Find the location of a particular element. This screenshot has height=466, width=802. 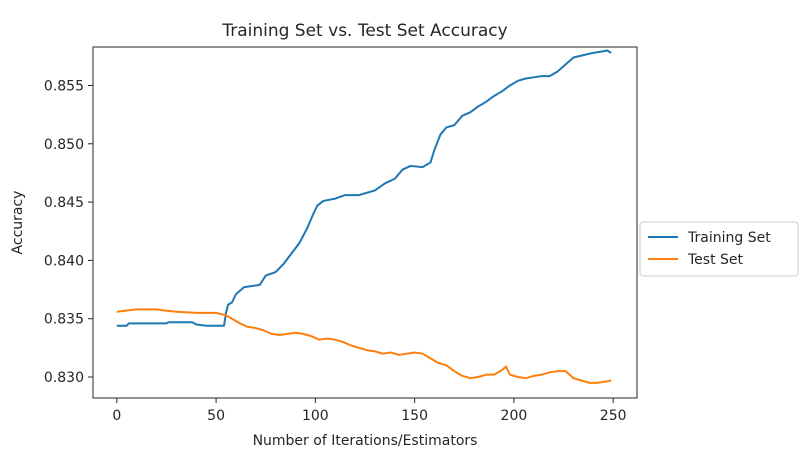

y-tick-label: 0.850 is located at coordinates (64, 145).